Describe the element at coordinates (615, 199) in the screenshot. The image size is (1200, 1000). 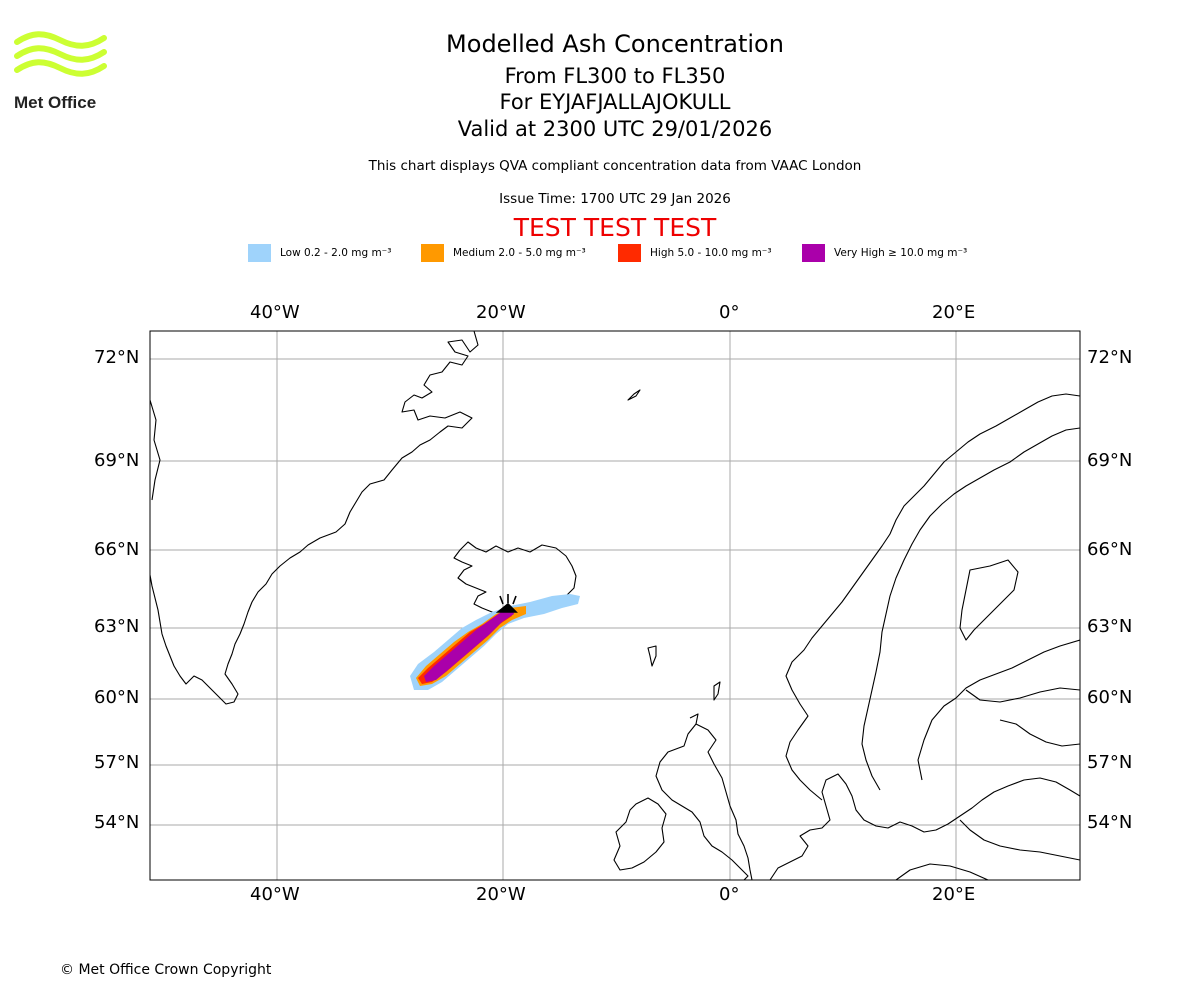
I see `issue-time: Issue Time: 1700 UTC 29 Jan 2026` at that location.